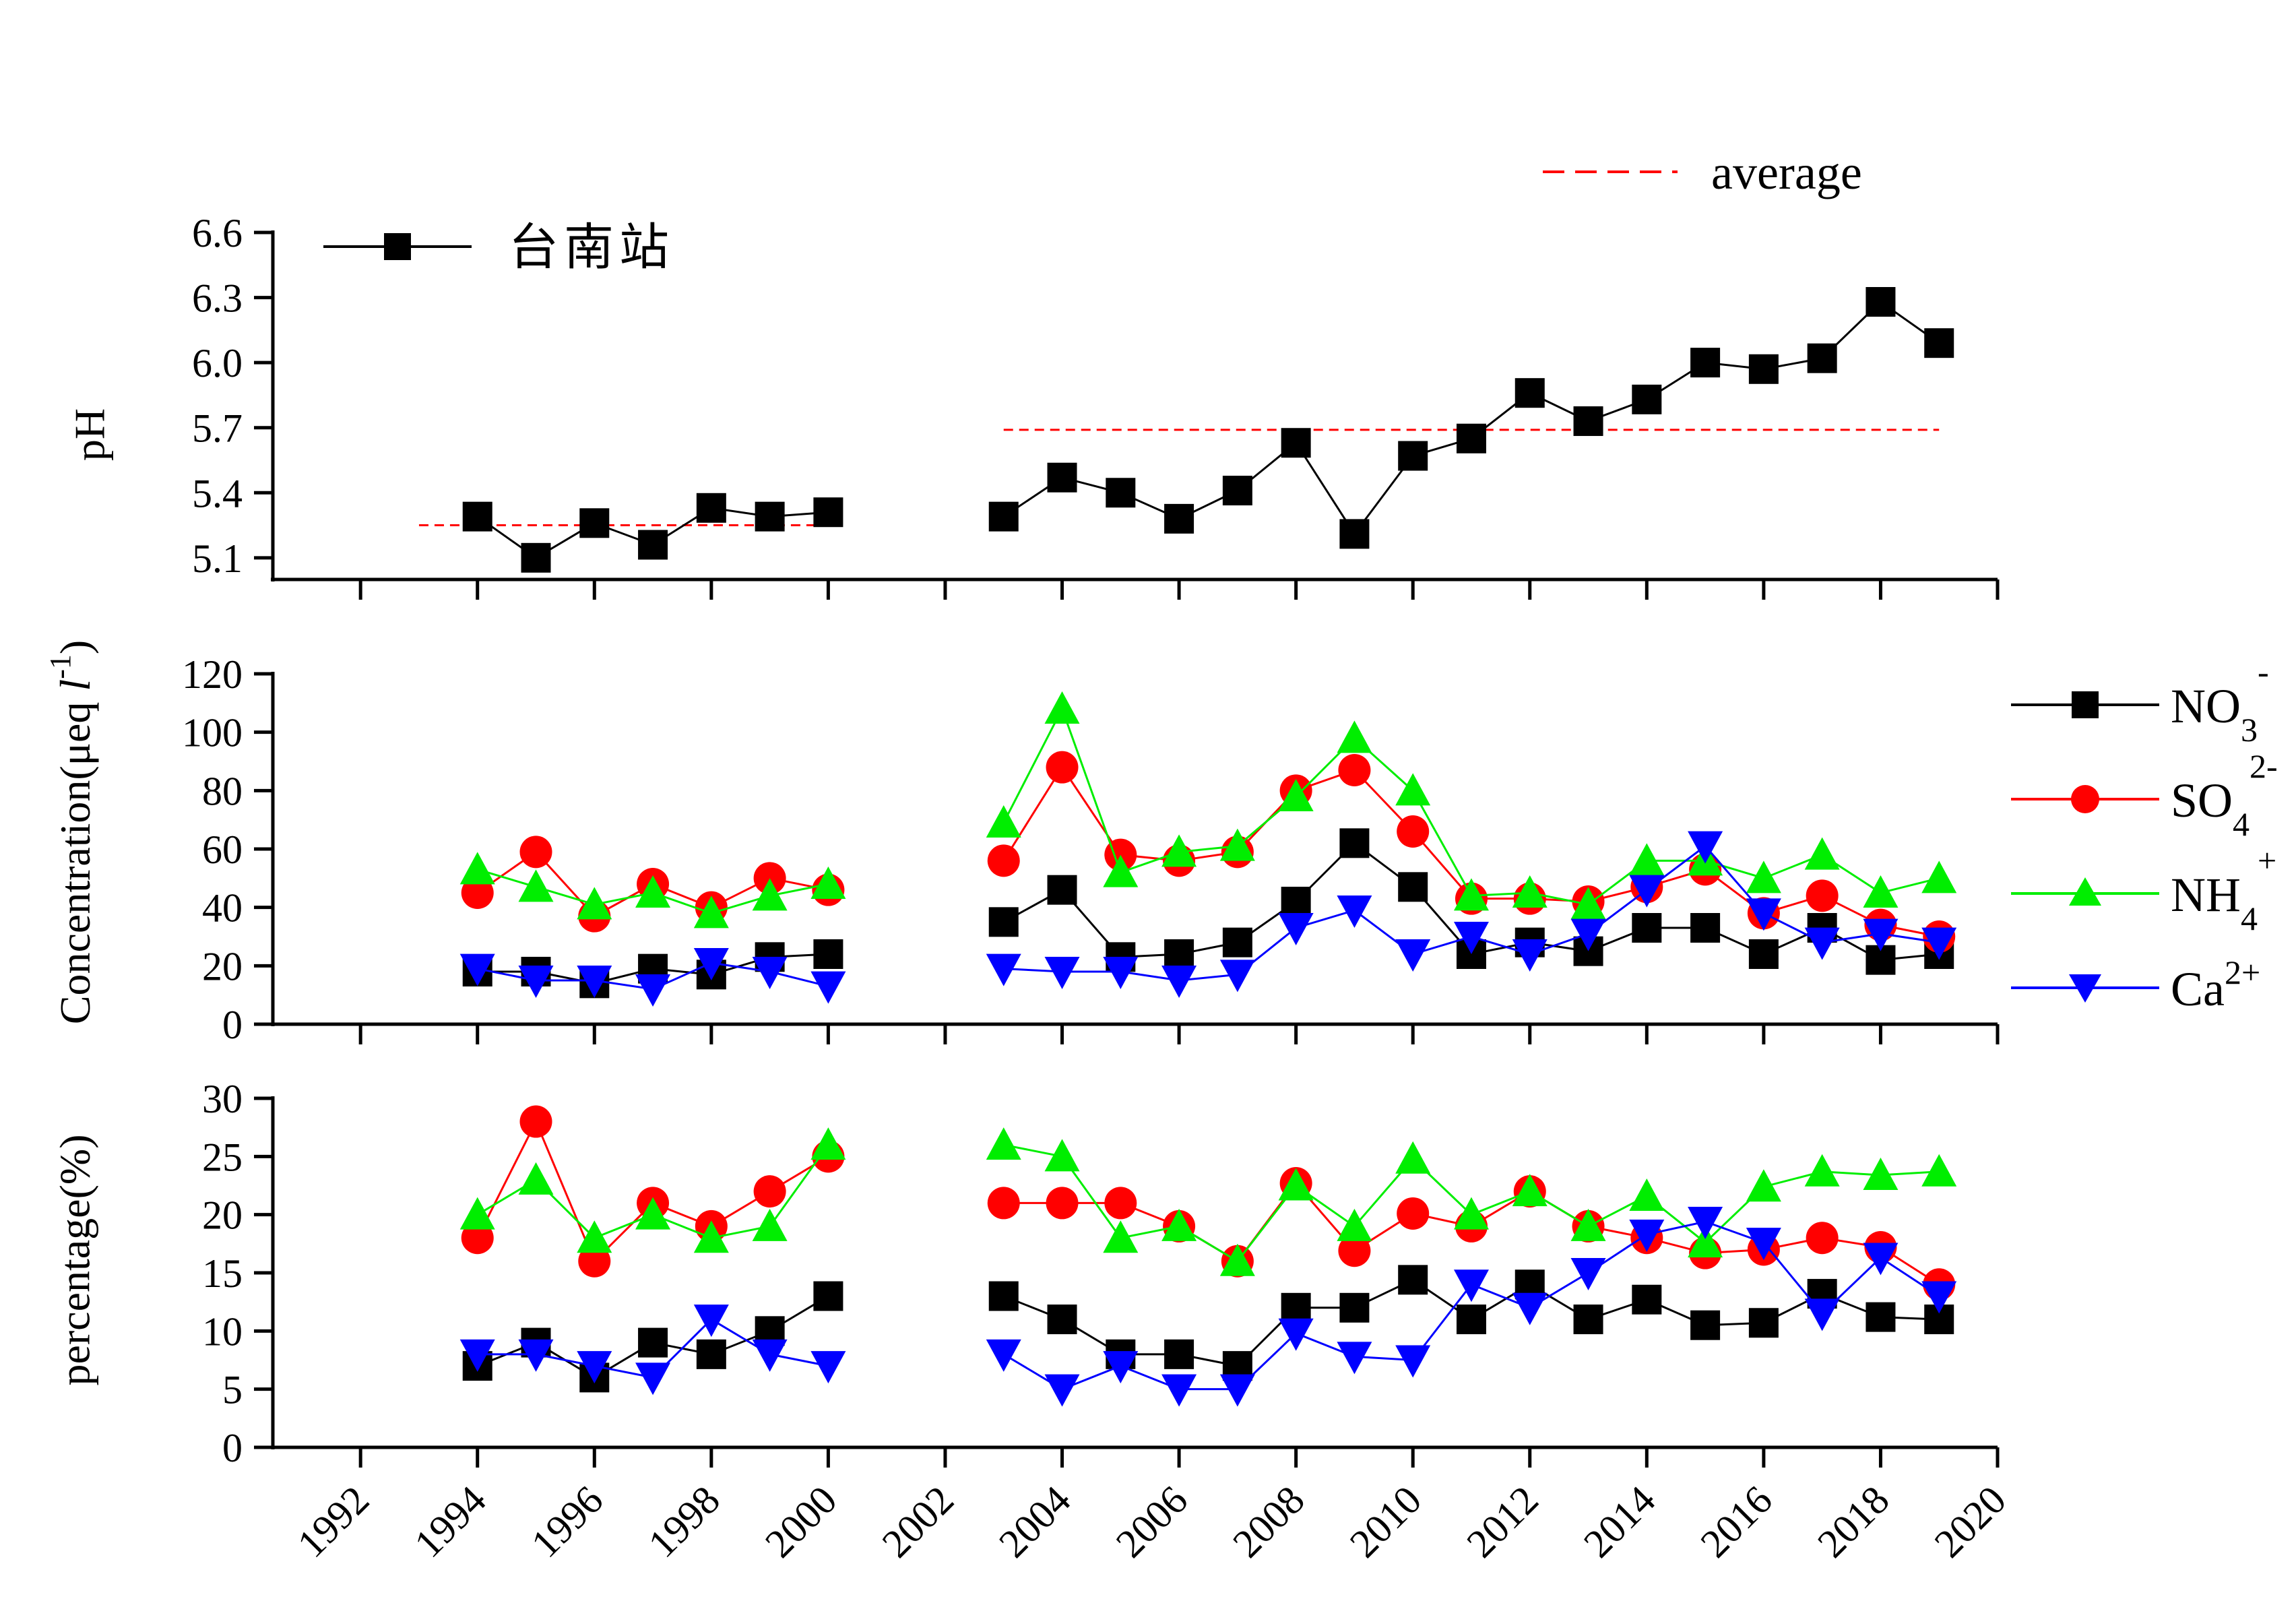  I want to click on legend-ca: Ca2+, so click(2135, 984).